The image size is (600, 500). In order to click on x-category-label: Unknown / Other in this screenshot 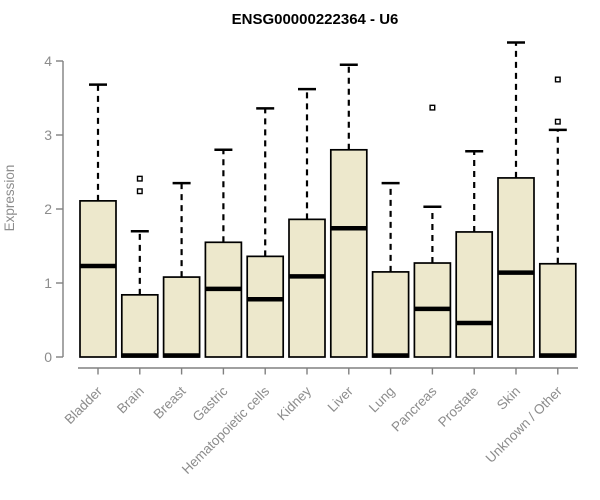, I will do `click(524, 424)`.